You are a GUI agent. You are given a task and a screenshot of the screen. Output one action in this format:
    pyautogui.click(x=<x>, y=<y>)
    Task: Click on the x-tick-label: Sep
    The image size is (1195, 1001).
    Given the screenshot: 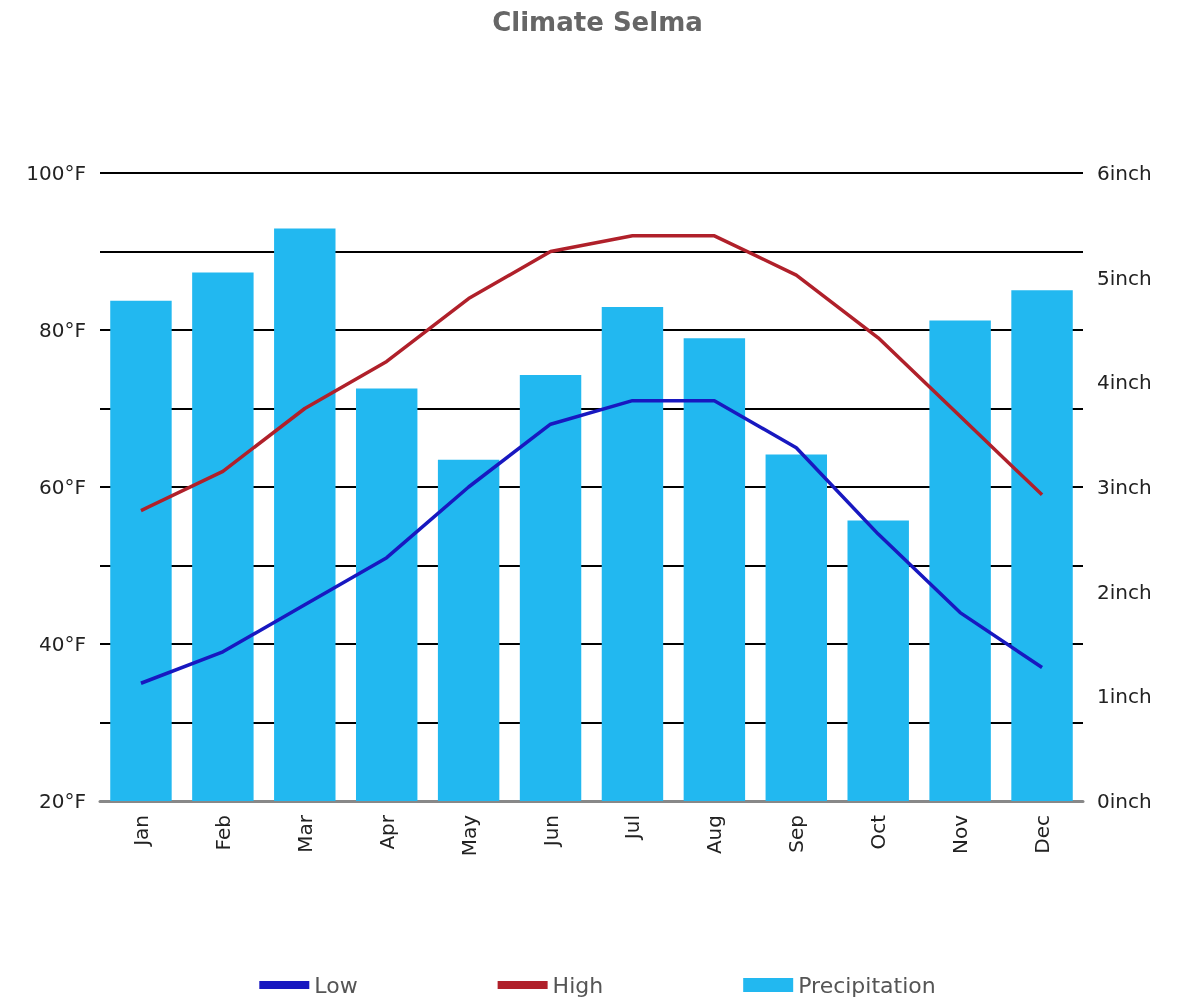 What is the action you would take?
    pyautogui.click(x=796, y=834)
    